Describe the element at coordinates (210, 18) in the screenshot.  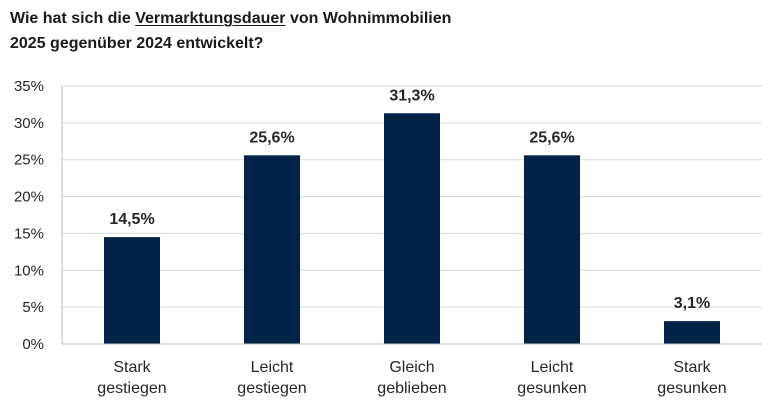
I see `chart-title-underlined: Vermarktungsdauer` at that location.